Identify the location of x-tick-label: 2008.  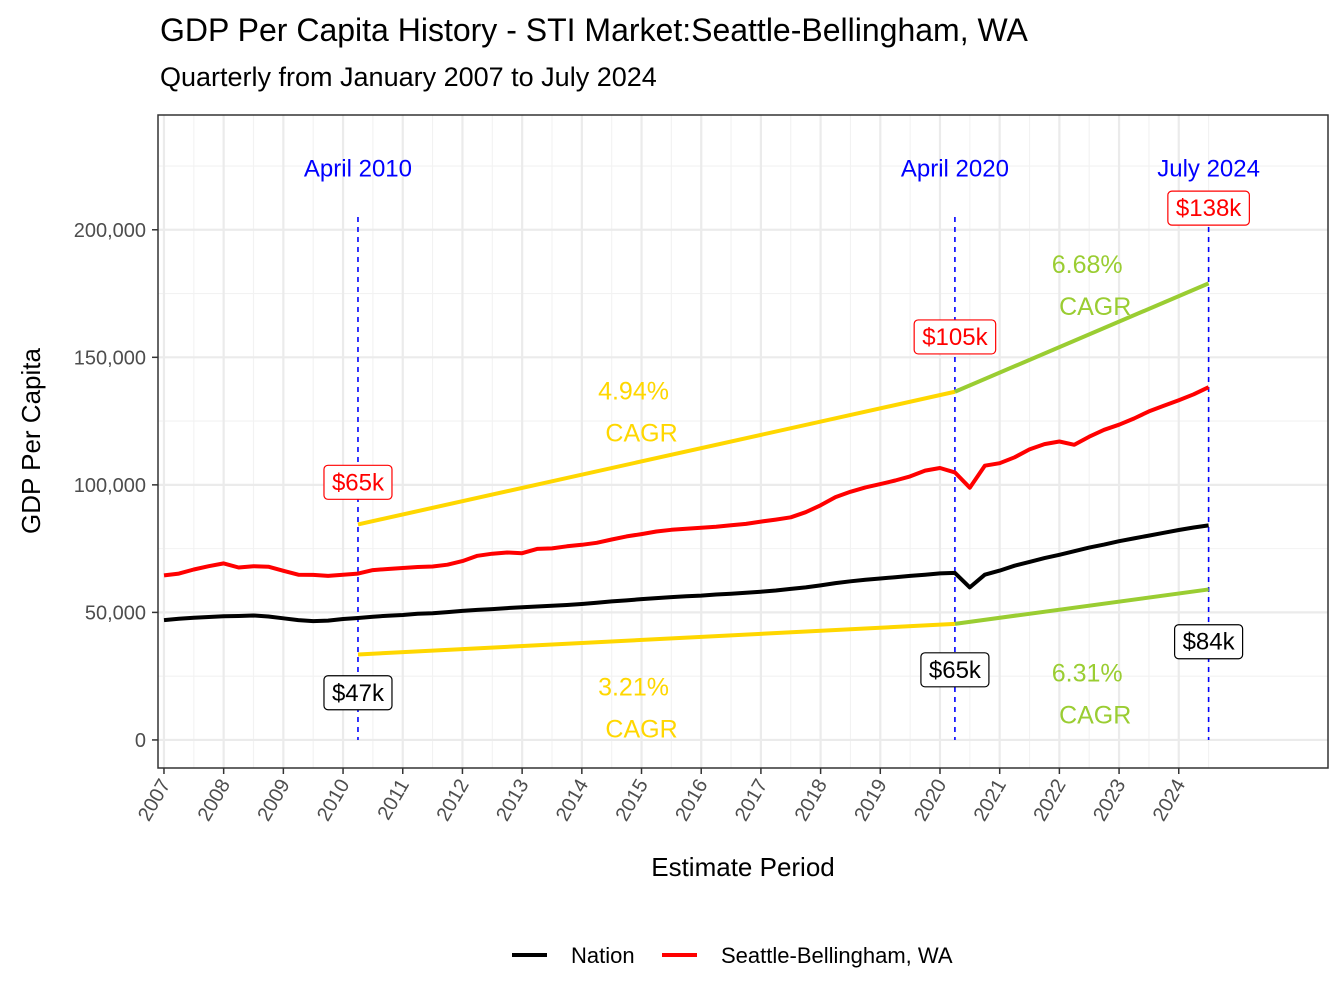
(214, 801).